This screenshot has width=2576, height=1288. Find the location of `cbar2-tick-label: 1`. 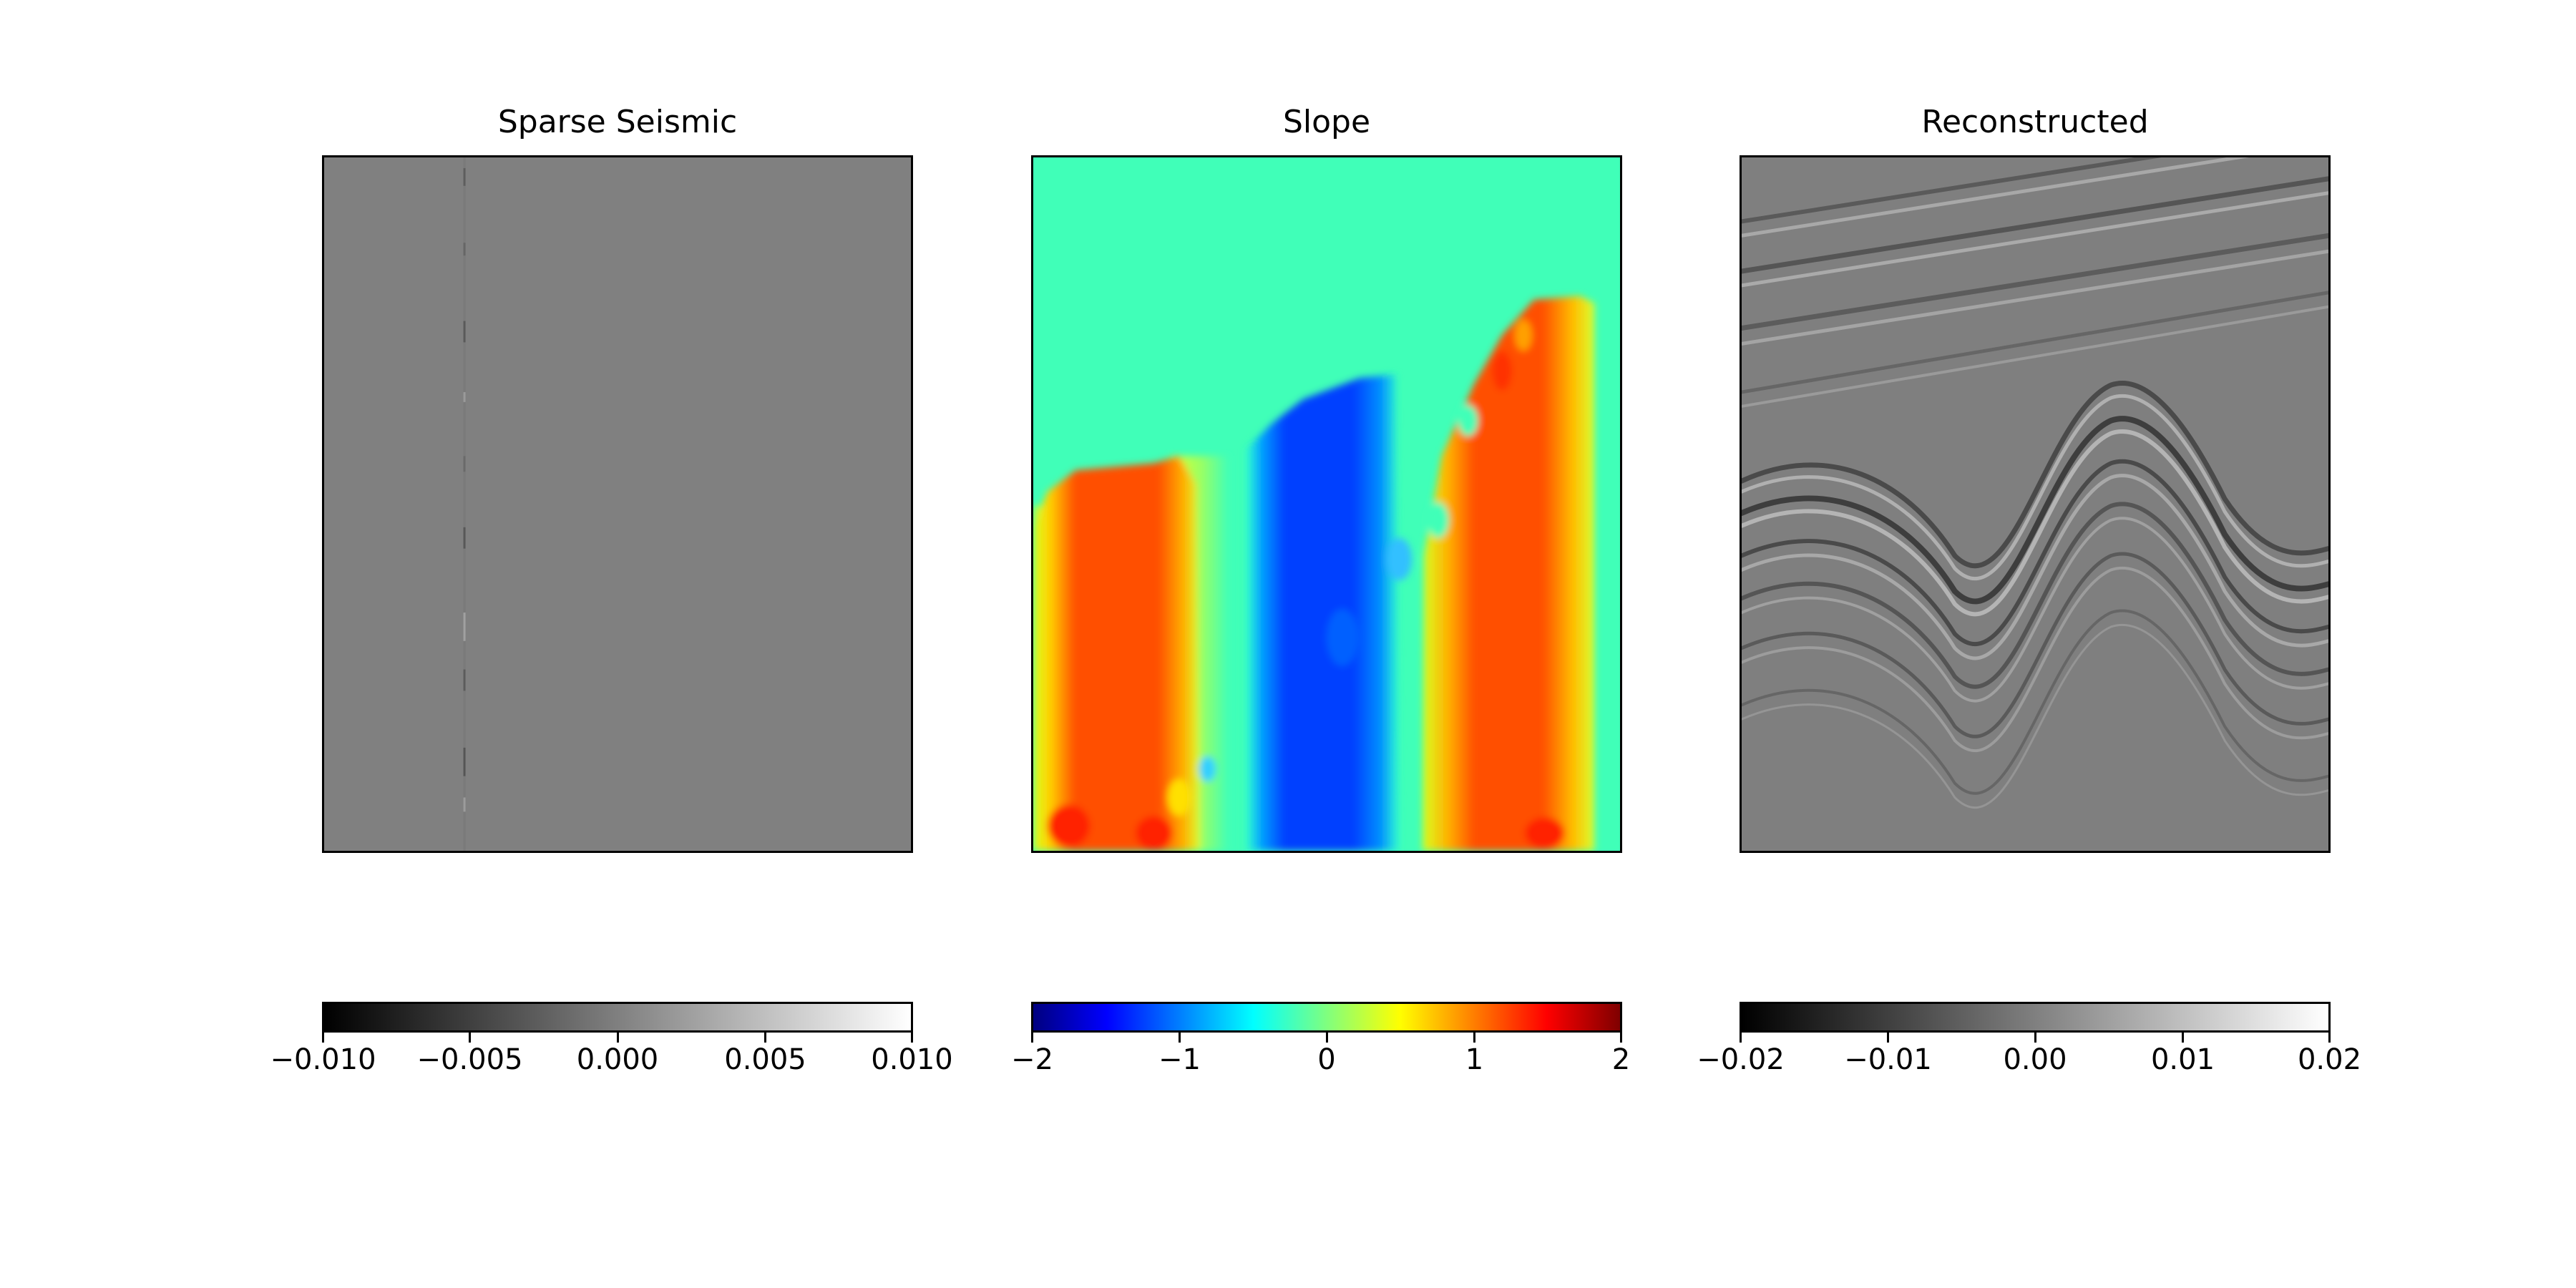

cbar2-tick-label: 1 is located at coordinates (1474, 1059).